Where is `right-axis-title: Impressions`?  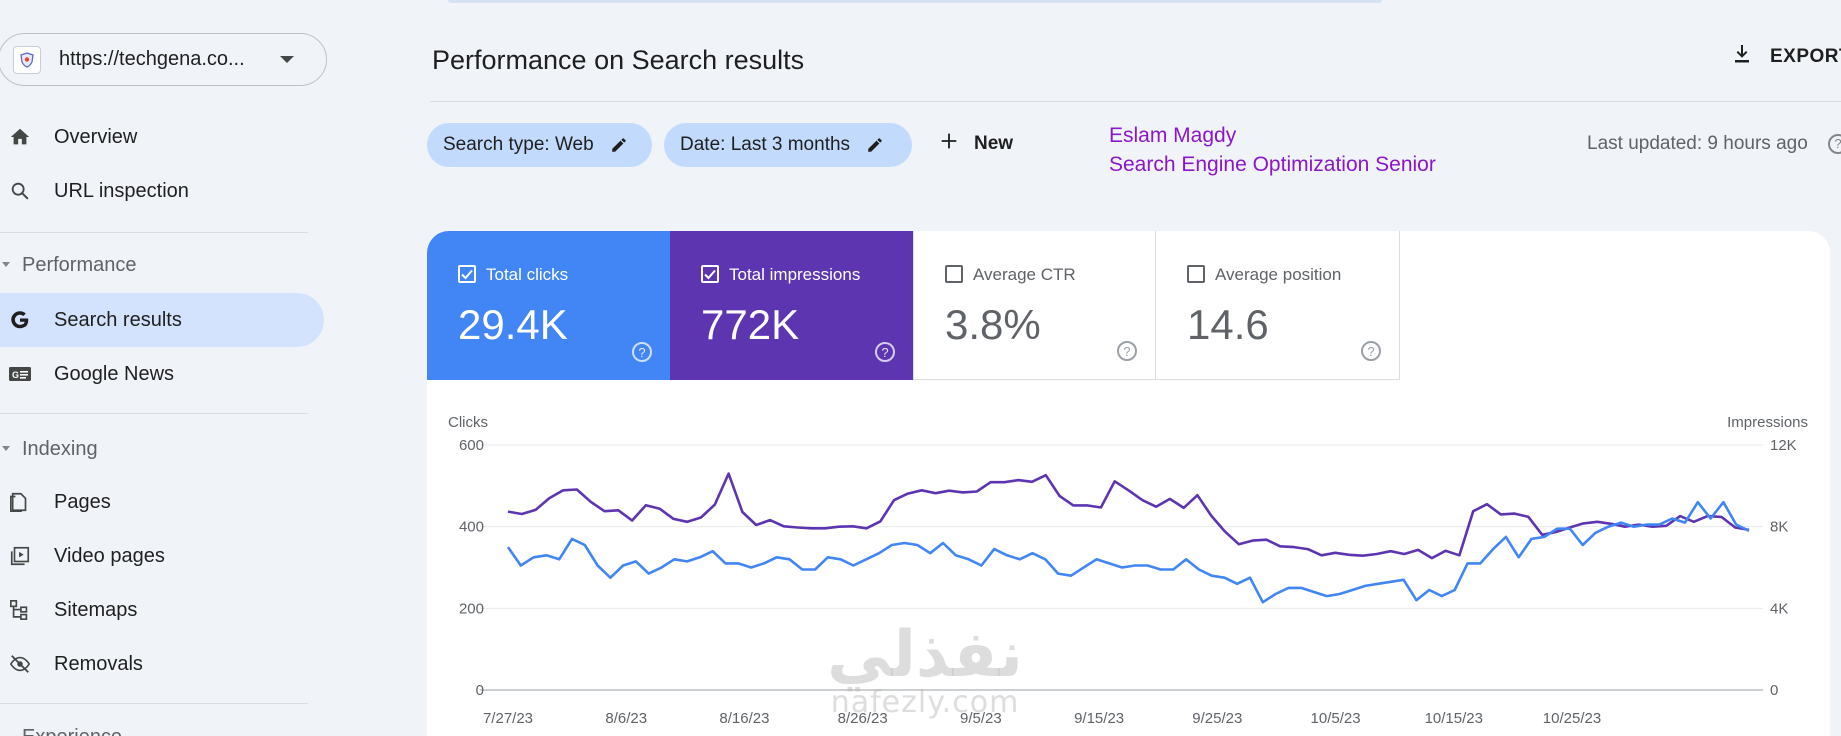
right-axis-title: Impressions is located at coordinates (1767, 422).